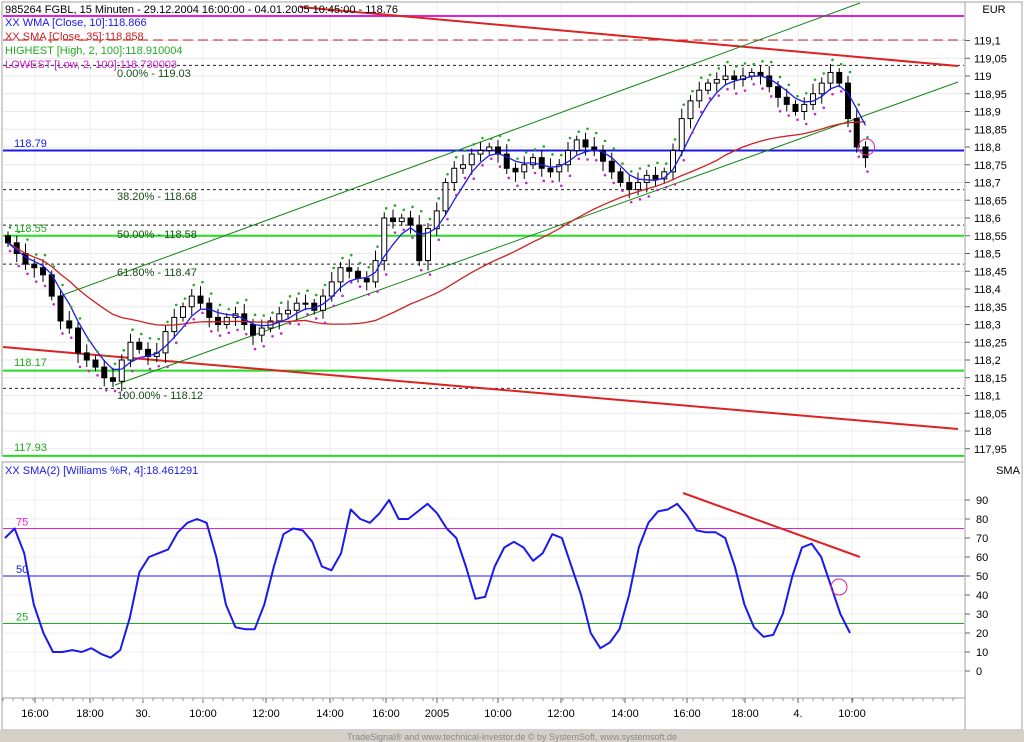 The height and width of the screenshot is (742, 1024). I want to click on legend-lowest: LOWEST [Low, 2, 100]:118.730003, so click(91, 65).